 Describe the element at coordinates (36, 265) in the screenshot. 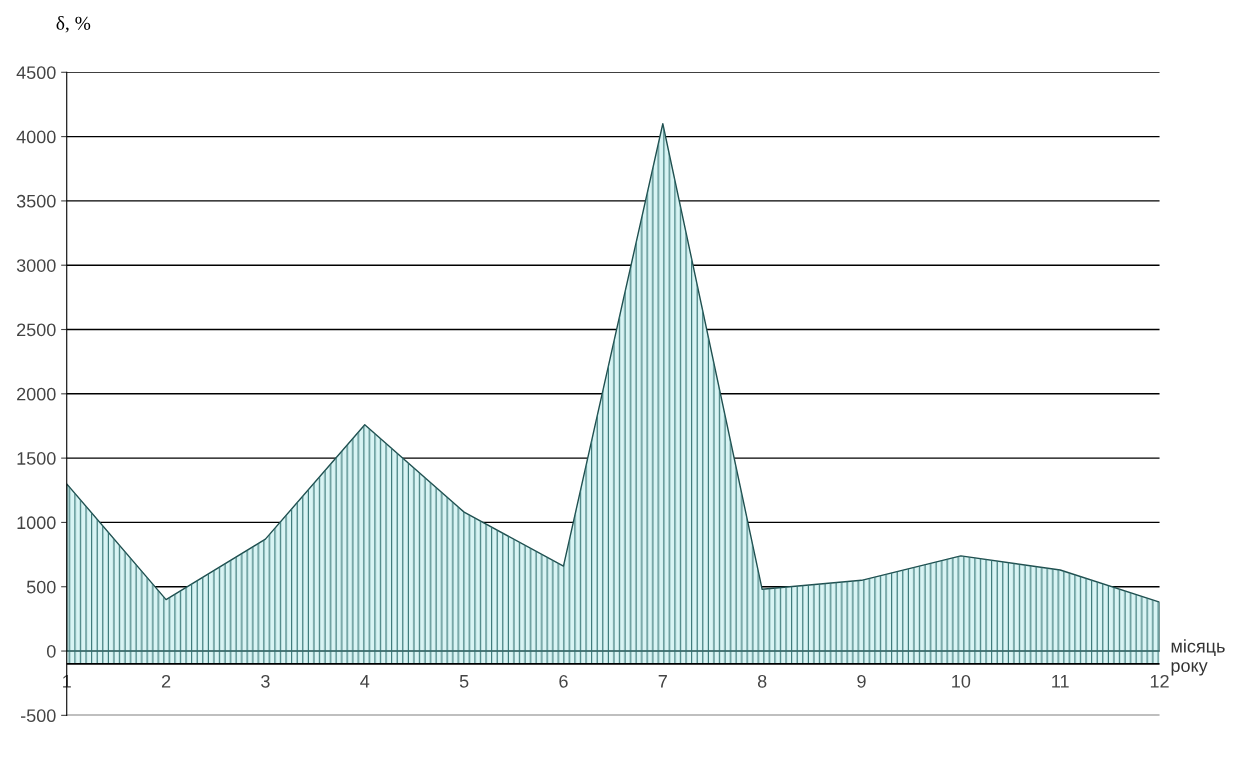

I see `y-tick-label: 3000` at that location.